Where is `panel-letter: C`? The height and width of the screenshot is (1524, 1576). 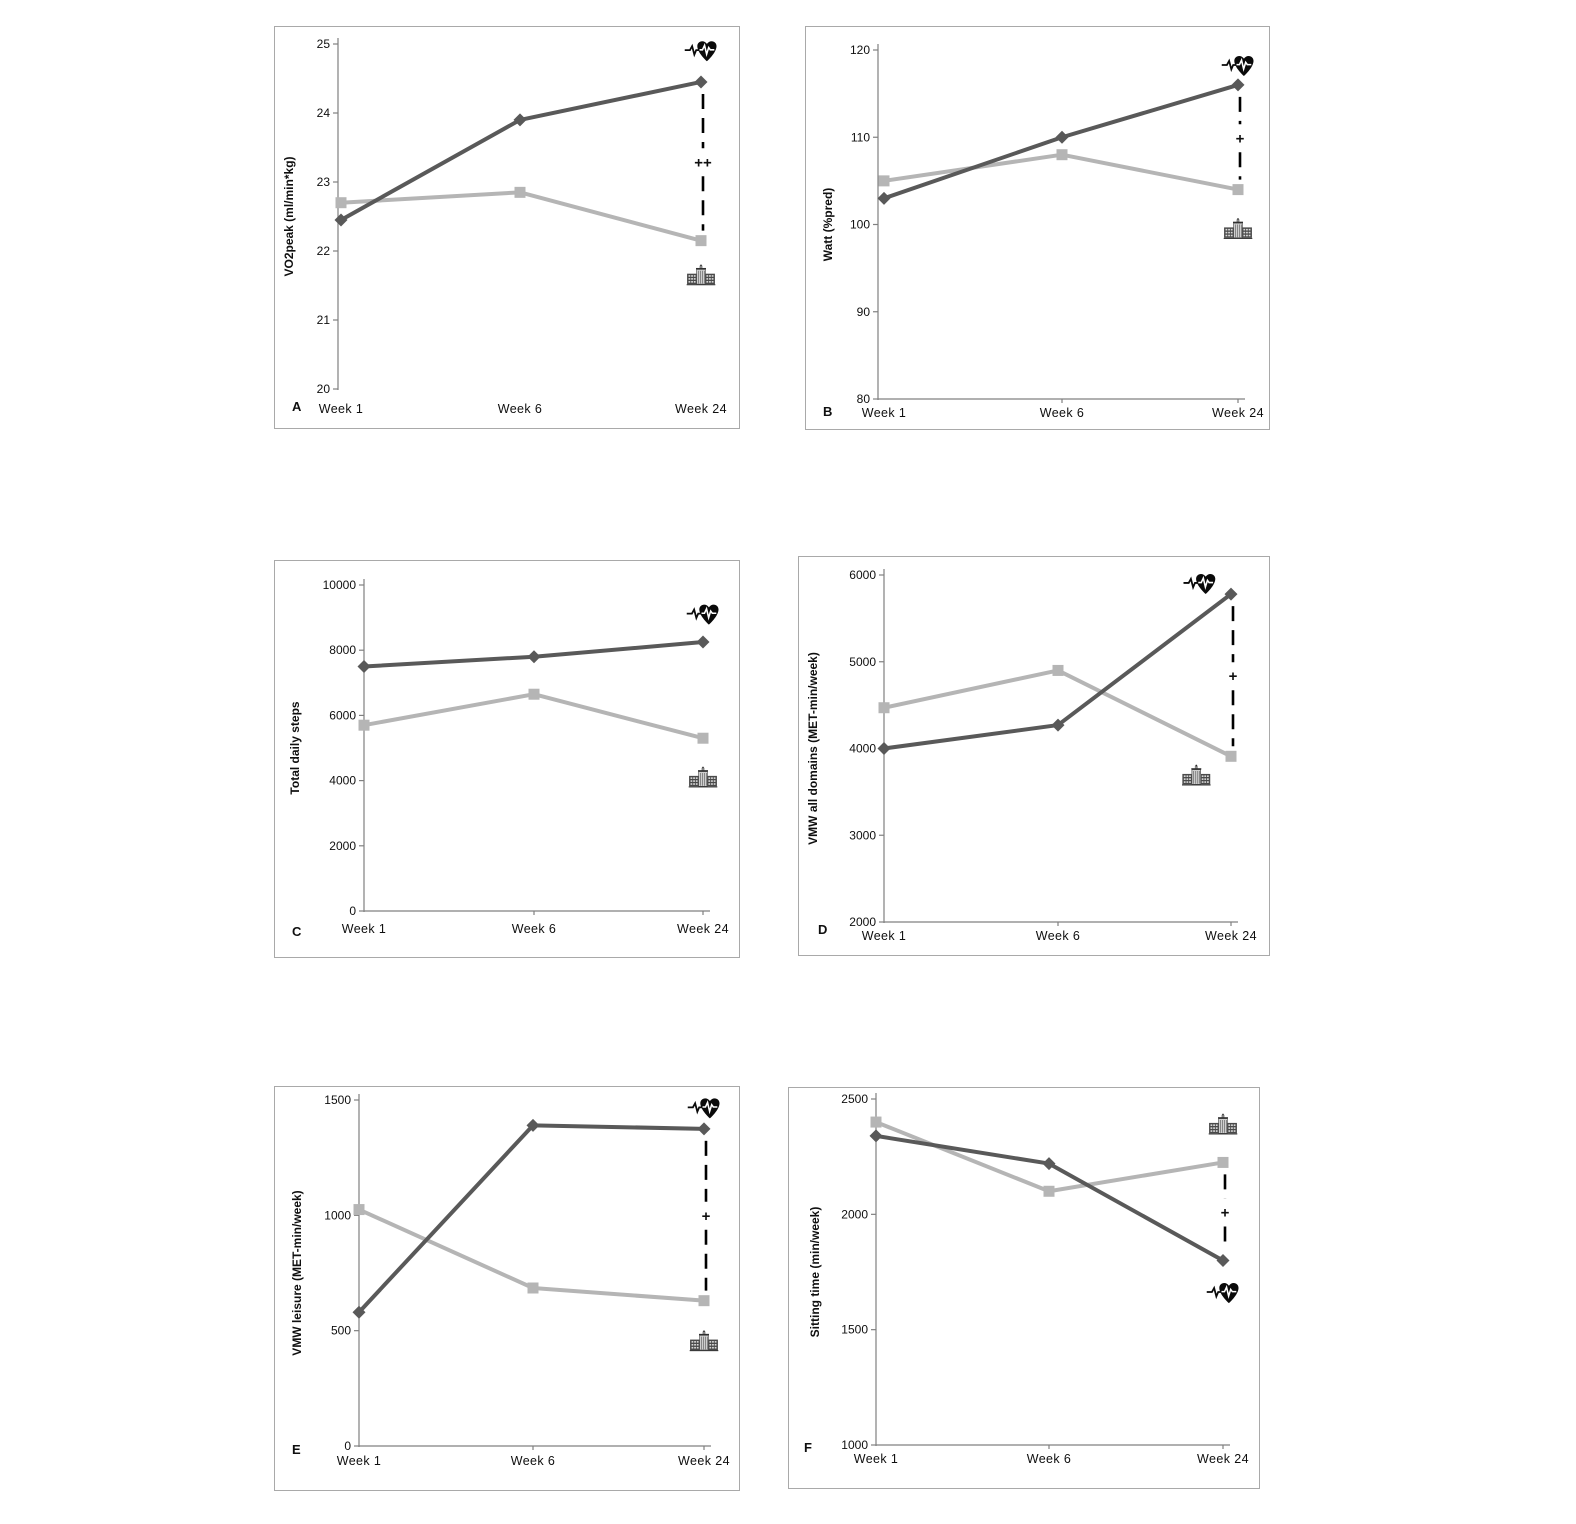 panel-letter: C is located at coordinates (297, 931).